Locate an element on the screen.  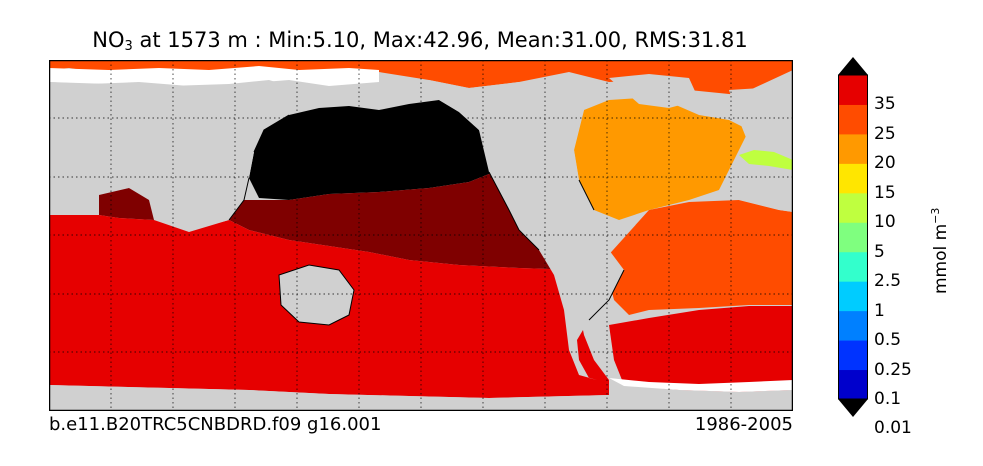
colorbar-tick-label: 15 is located at coordinates (885, 192).